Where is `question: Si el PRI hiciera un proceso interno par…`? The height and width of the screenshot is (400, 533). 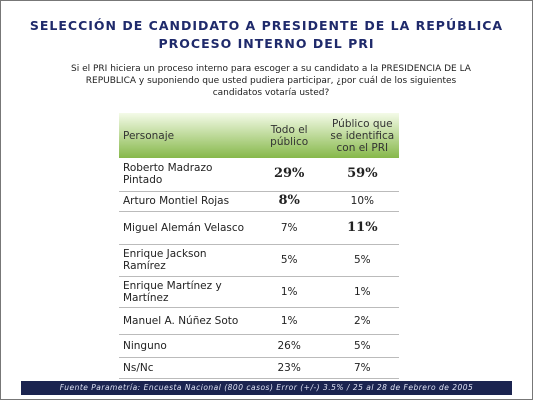
question: Si el PRI hiciera un proceso interno par… is located at coordinates (271, 81).